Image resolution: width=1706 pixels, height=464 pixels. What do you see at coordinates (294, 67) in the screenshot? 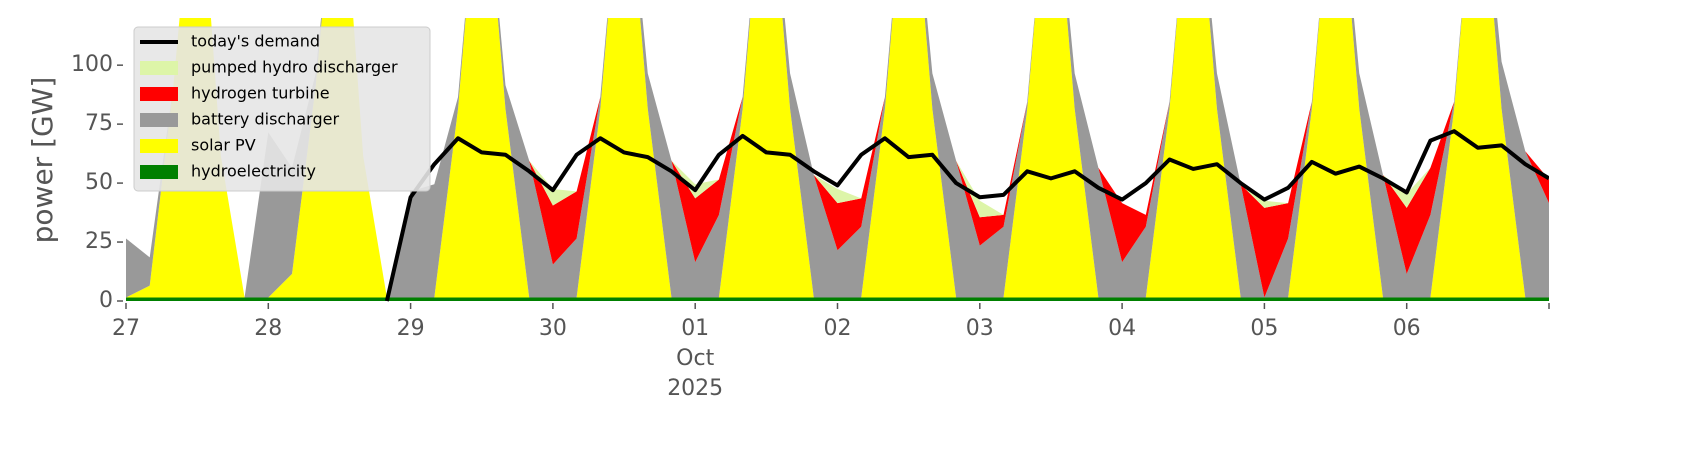
I see `legend-label: pumped hydro discharger` at bounding box center [294, 67].